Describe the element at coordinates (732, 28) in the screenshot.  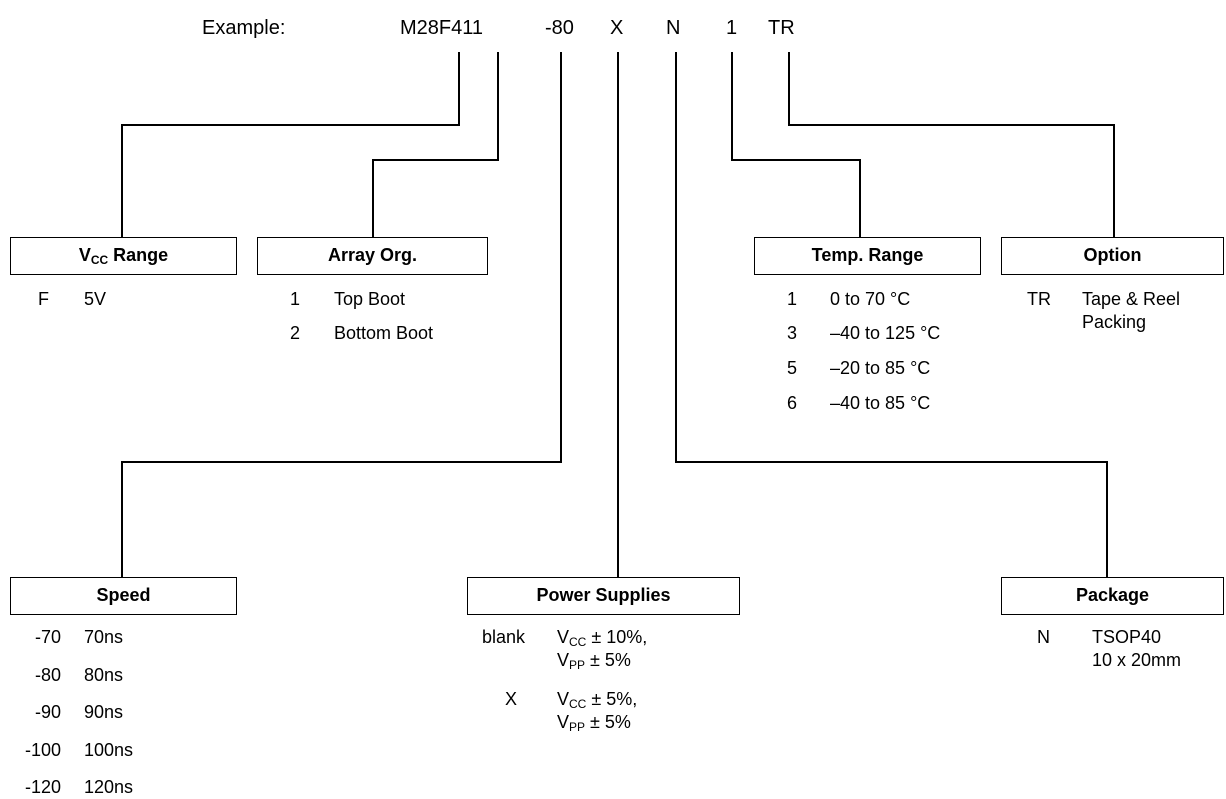
I see `example-temp: 1` at that location.